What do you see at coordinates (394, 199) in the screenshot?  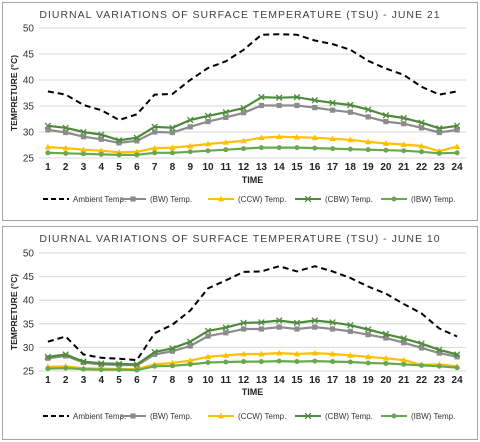 I see `legend-marker` at bounding box center [394, 199].